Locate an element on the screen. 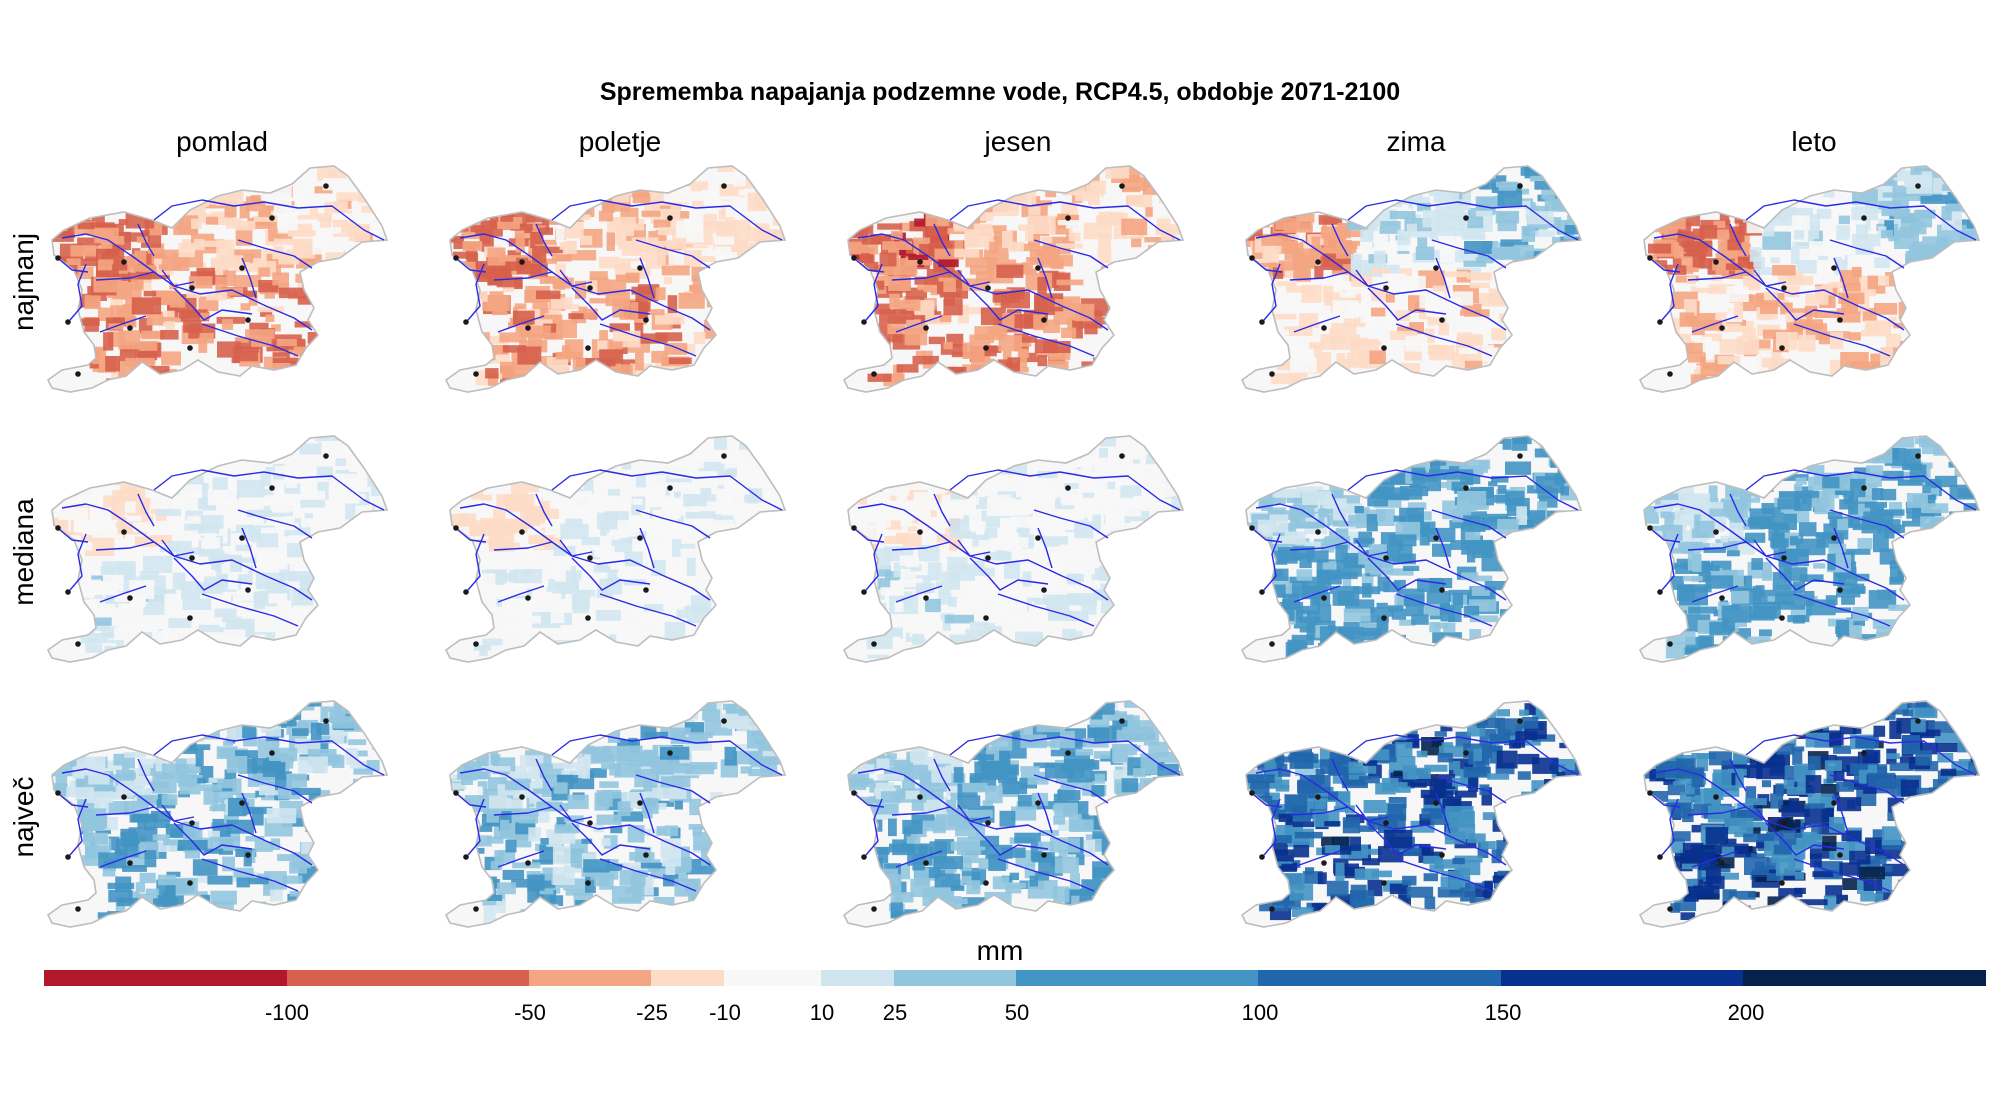  country-border is located at coordinates (1809, 549).